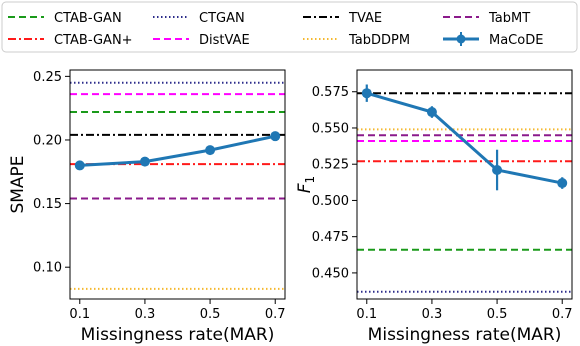 The width and height of the screenshot is (580, 346). Describe the element at coordinates (330, 128) in the screenshot. I see `y-tick-label: 0.550` at that location.